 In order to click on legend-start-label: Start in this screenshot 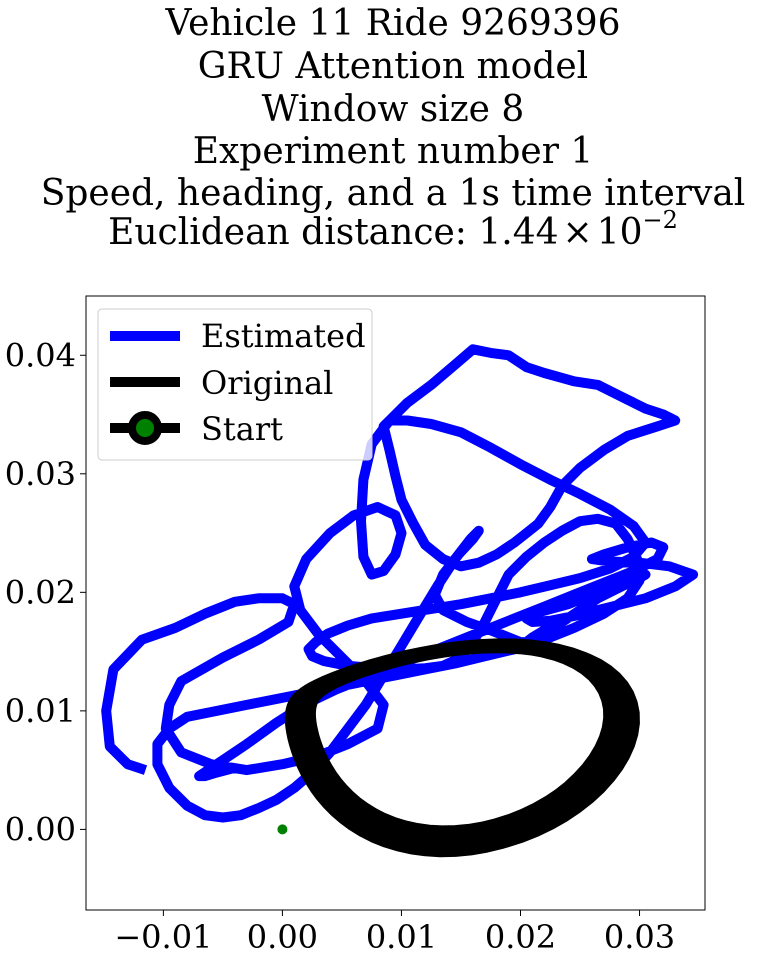, I will do `click(242, 429)`.